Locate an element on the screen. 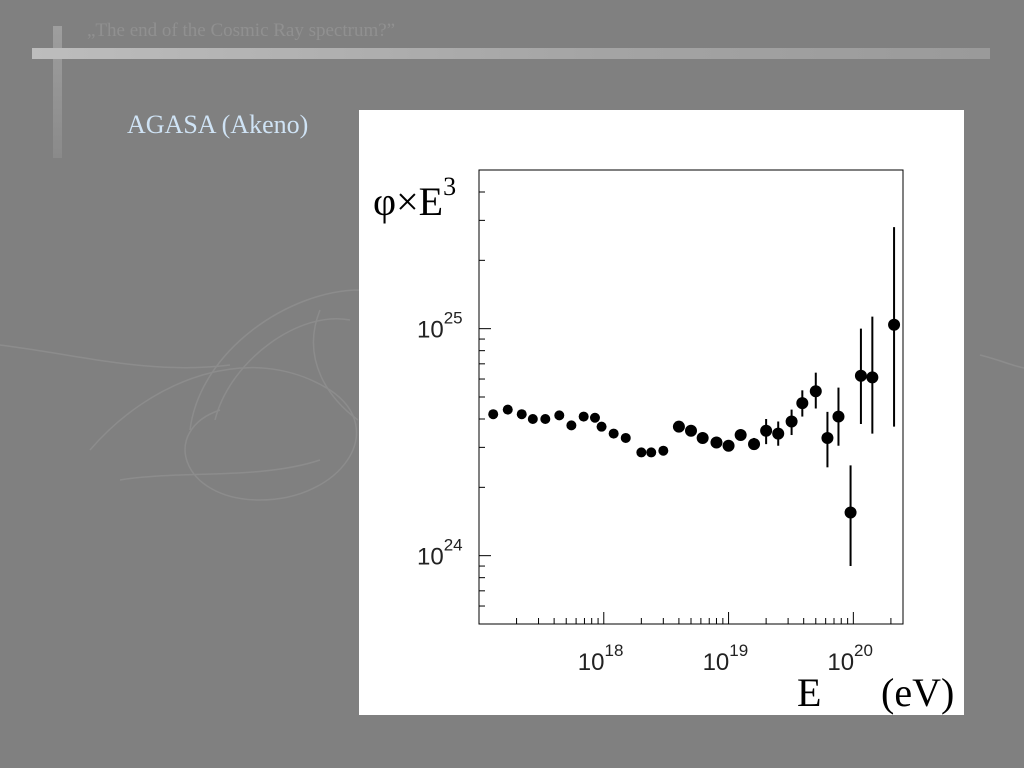 This screenshot has height=768, width=1024. y-axis-label-exponent: 3 is located at coordinates (449, 186).